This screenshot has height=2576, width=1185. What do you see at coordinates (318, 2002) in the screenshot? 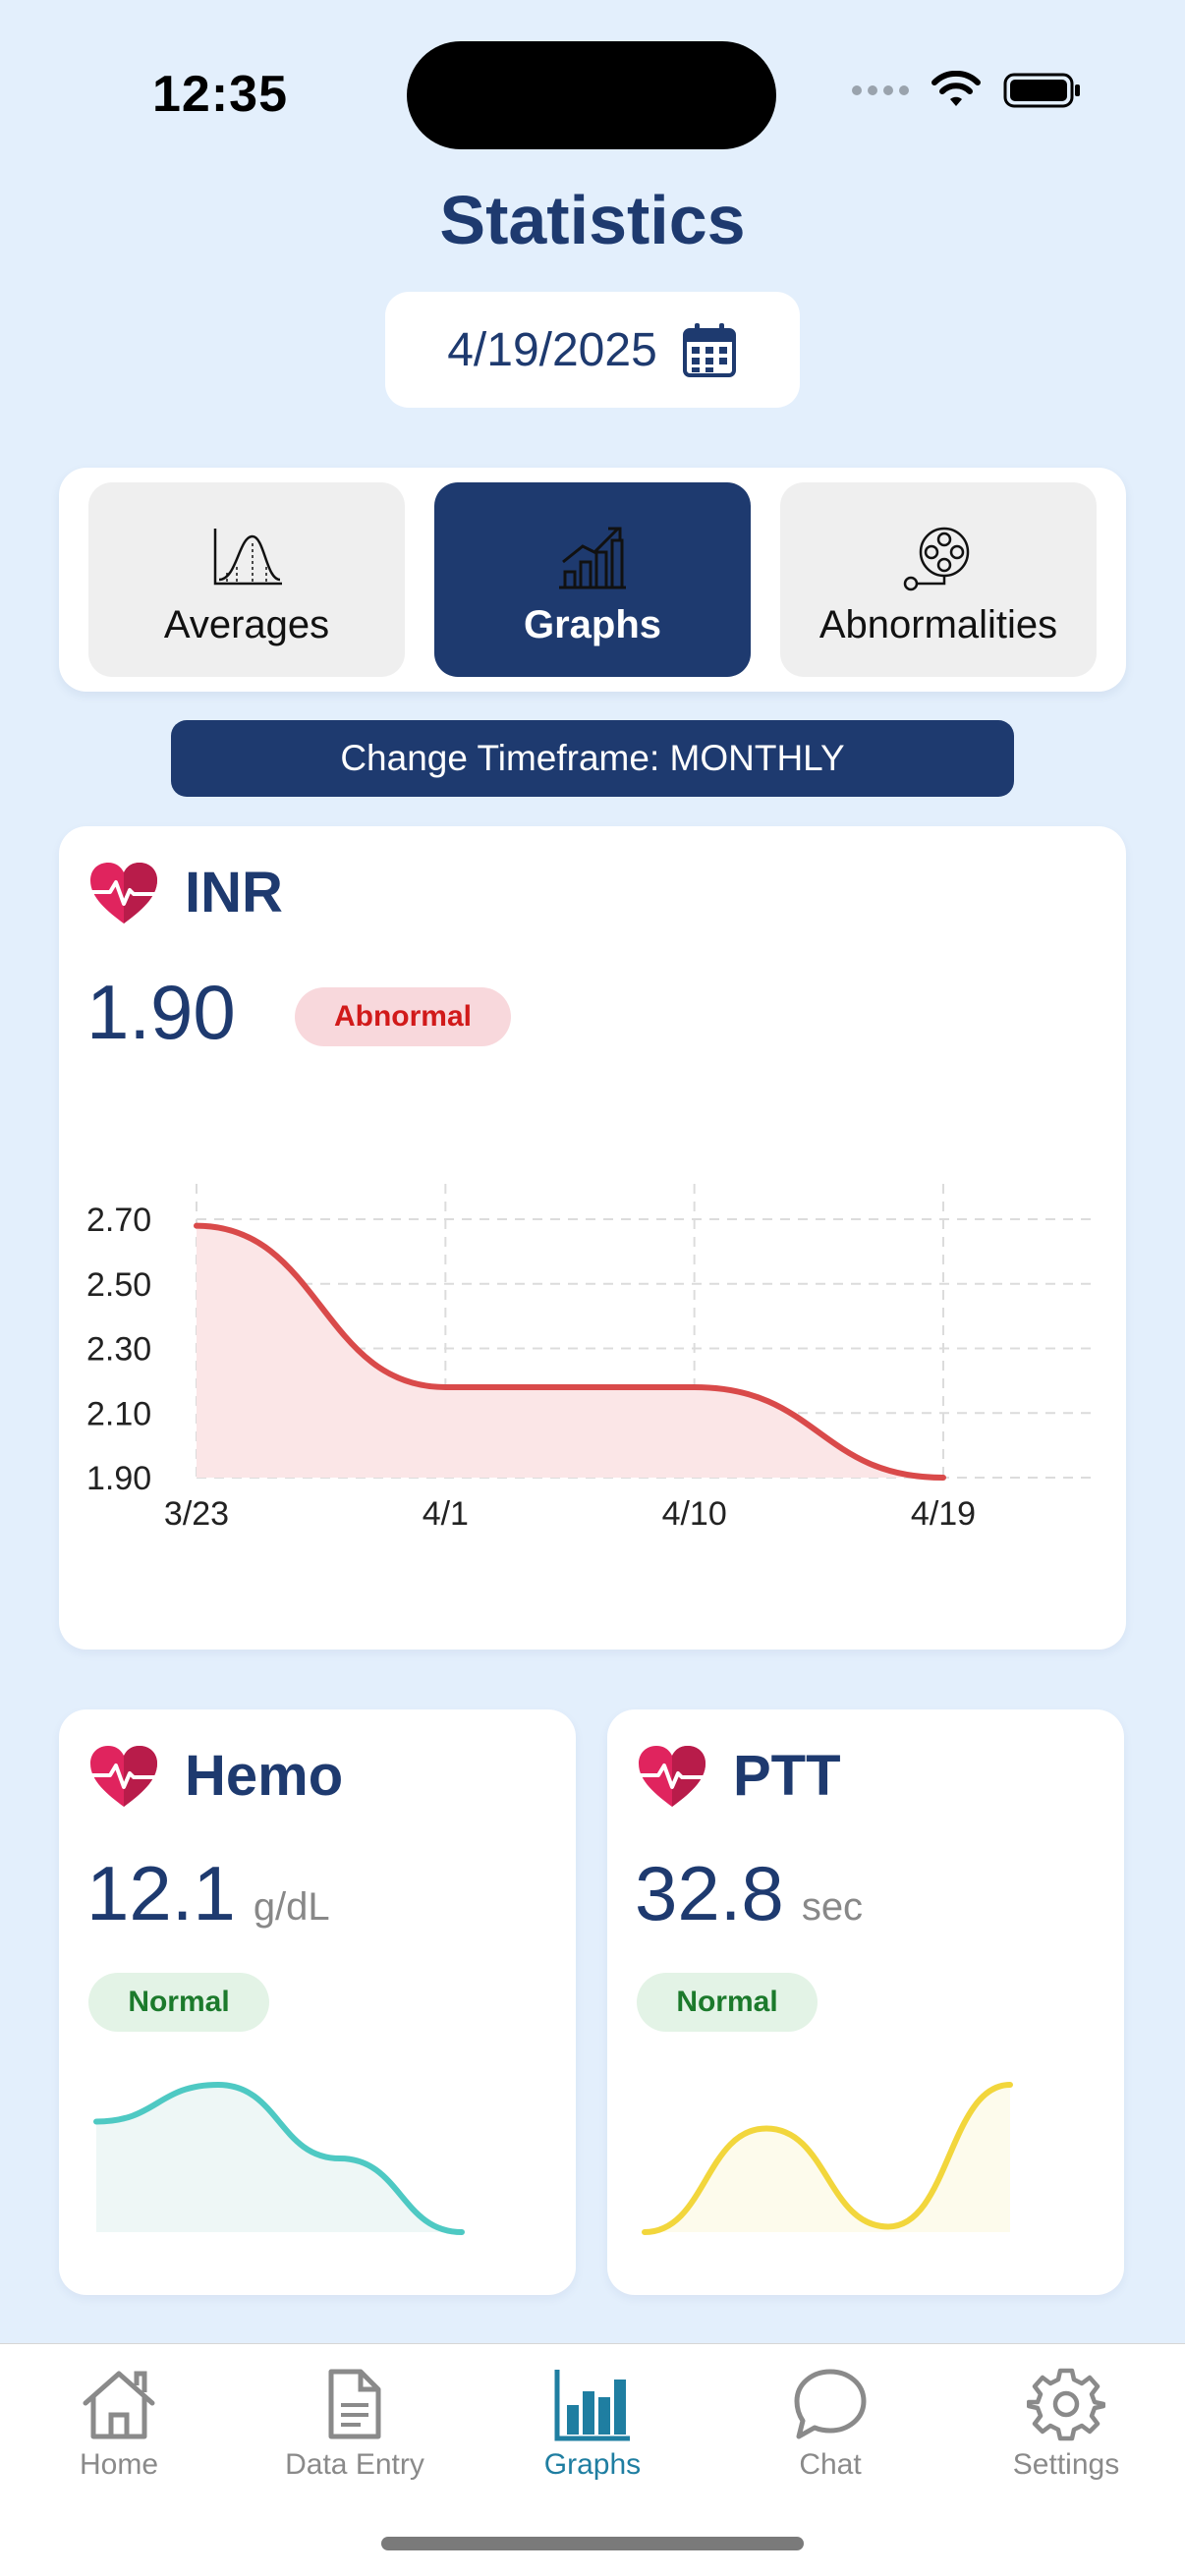
I see `hemo-card: Hemo 12.1 g/dL Normal` at bounding box center [318, 2002].